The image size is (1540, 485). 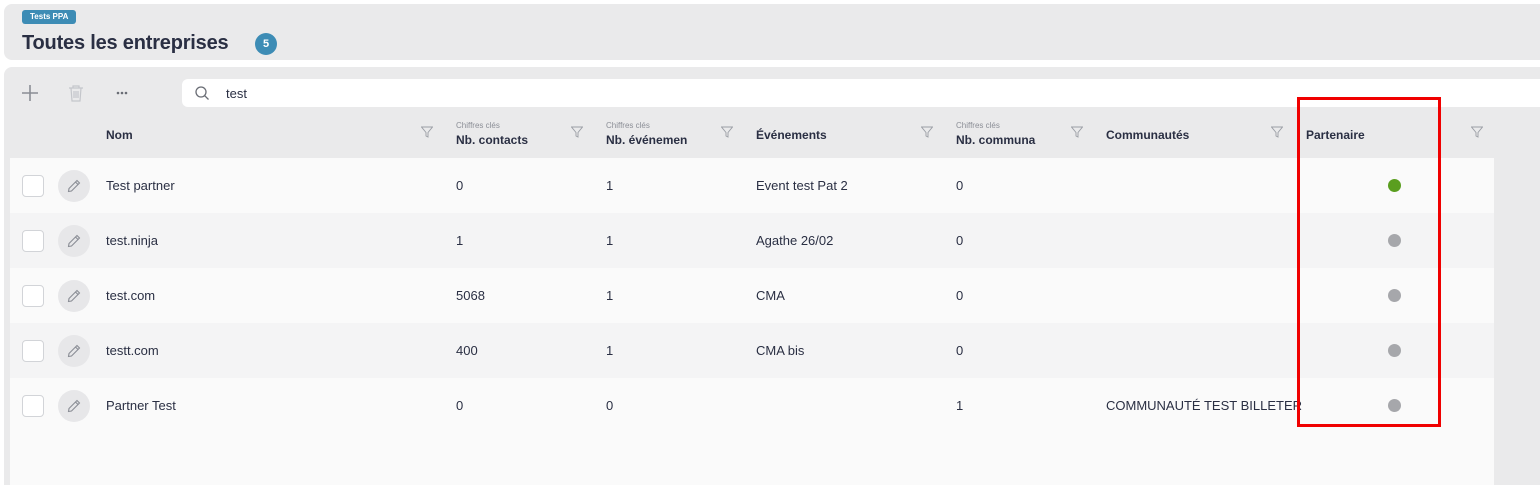 What do you see at coordinates (140, 185) in the screenshot?
I see `cell-nom: Test partner` at bounding box center [140, 185].